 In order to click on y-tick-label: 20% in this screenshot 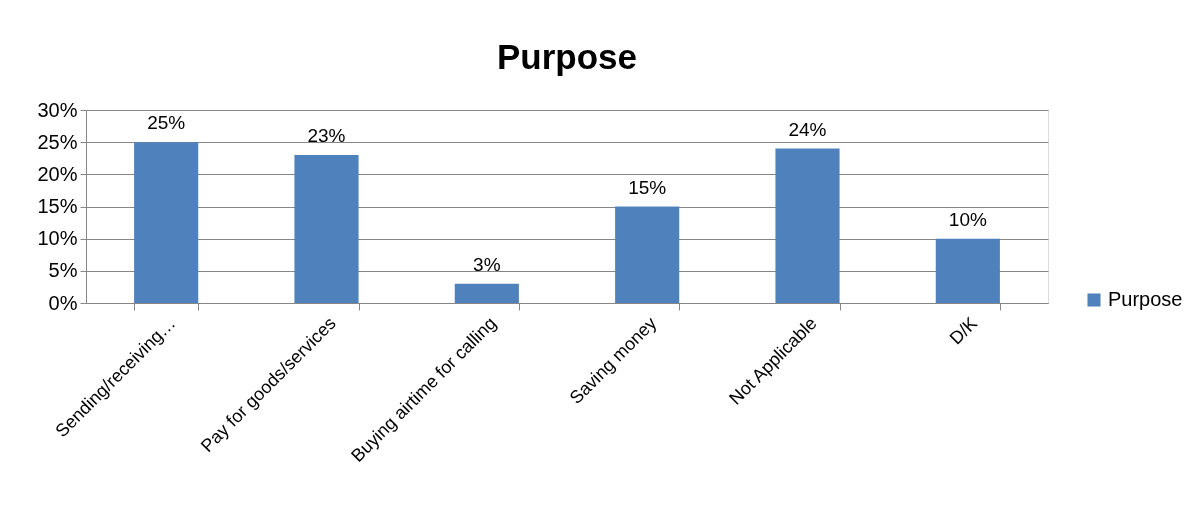, I will do `click(57, 173)`.